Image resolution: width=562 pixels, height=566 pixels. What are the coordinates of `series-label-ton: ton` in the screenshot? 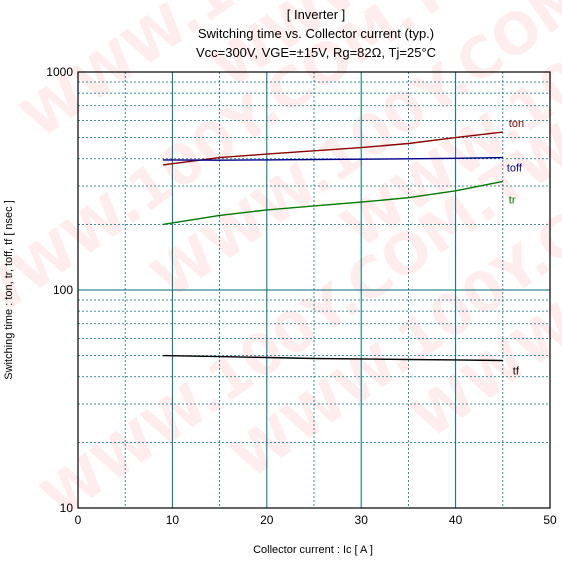 It's located at (516, 124).